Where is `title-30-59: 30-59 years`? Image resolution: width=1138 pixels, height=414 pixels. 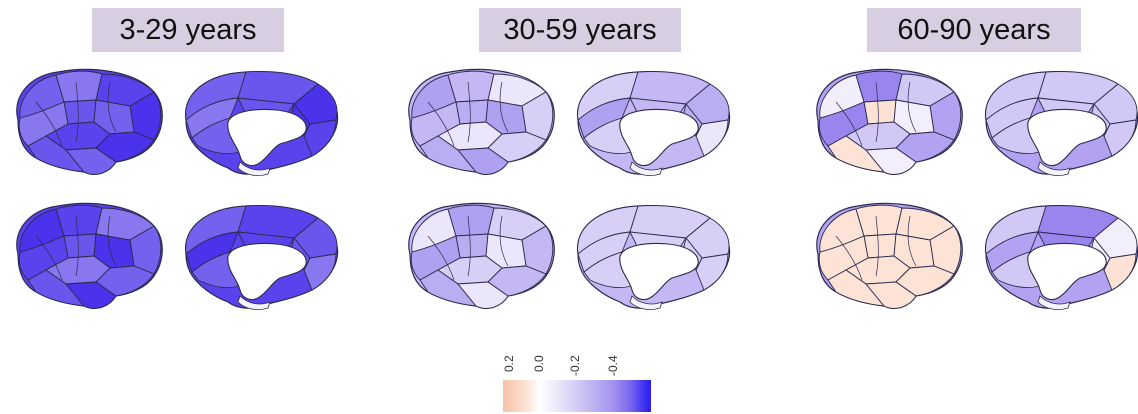 title-30-59: 30-59 years is located at coordinates (580, 30).